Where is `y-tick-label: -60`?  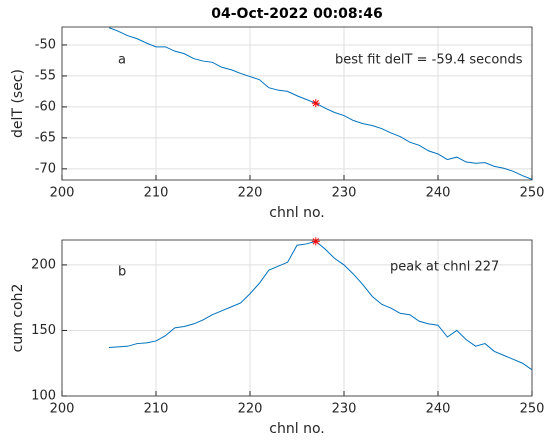
y-tick-label: -60 is located at coordinates (45, 106).